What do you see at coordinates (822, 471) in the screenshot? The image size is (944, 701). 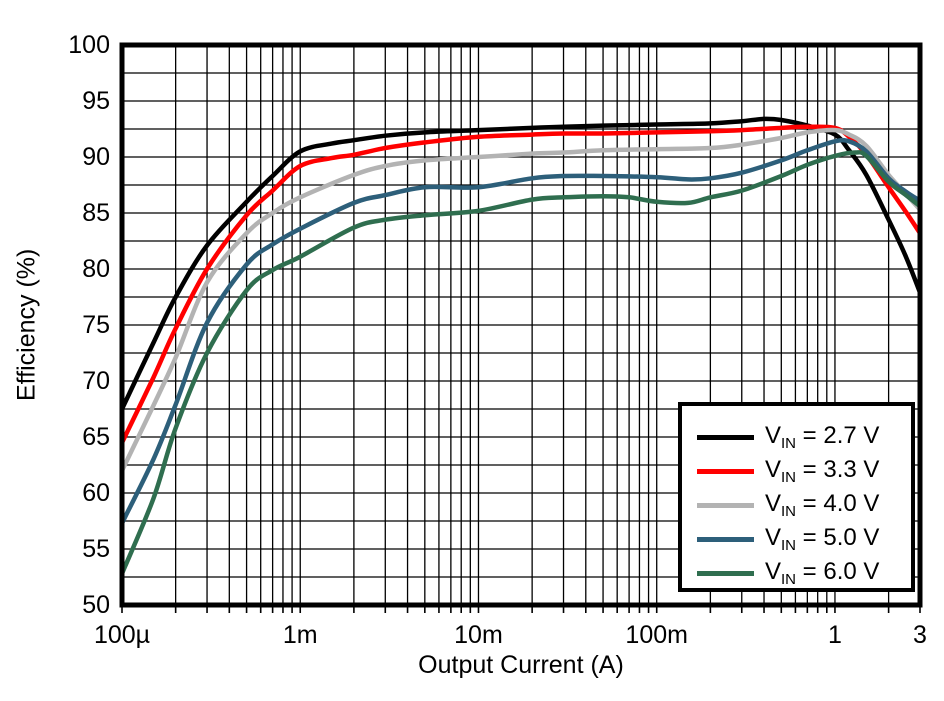 I see `legend-label: VIN = 3.3 V` at bounding box center [822, 471].